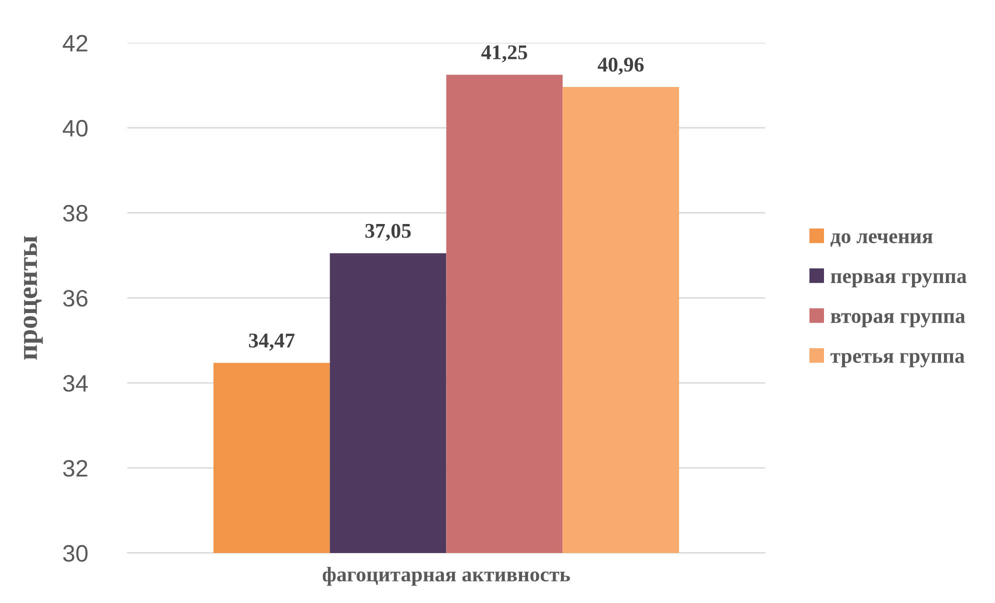 This screenshot has width=995, height=603. I want to click on y-tick-label: 38, so click(75, 213).